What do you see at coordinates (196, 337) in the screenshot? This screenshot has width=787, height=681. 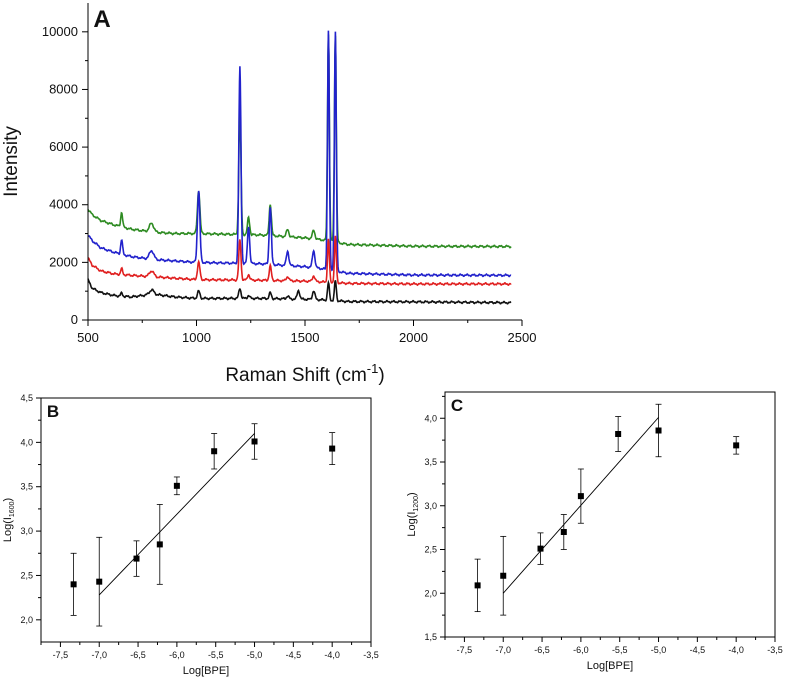 I see `x-tick-label-a: 1000` at bounding box center [196, 337].